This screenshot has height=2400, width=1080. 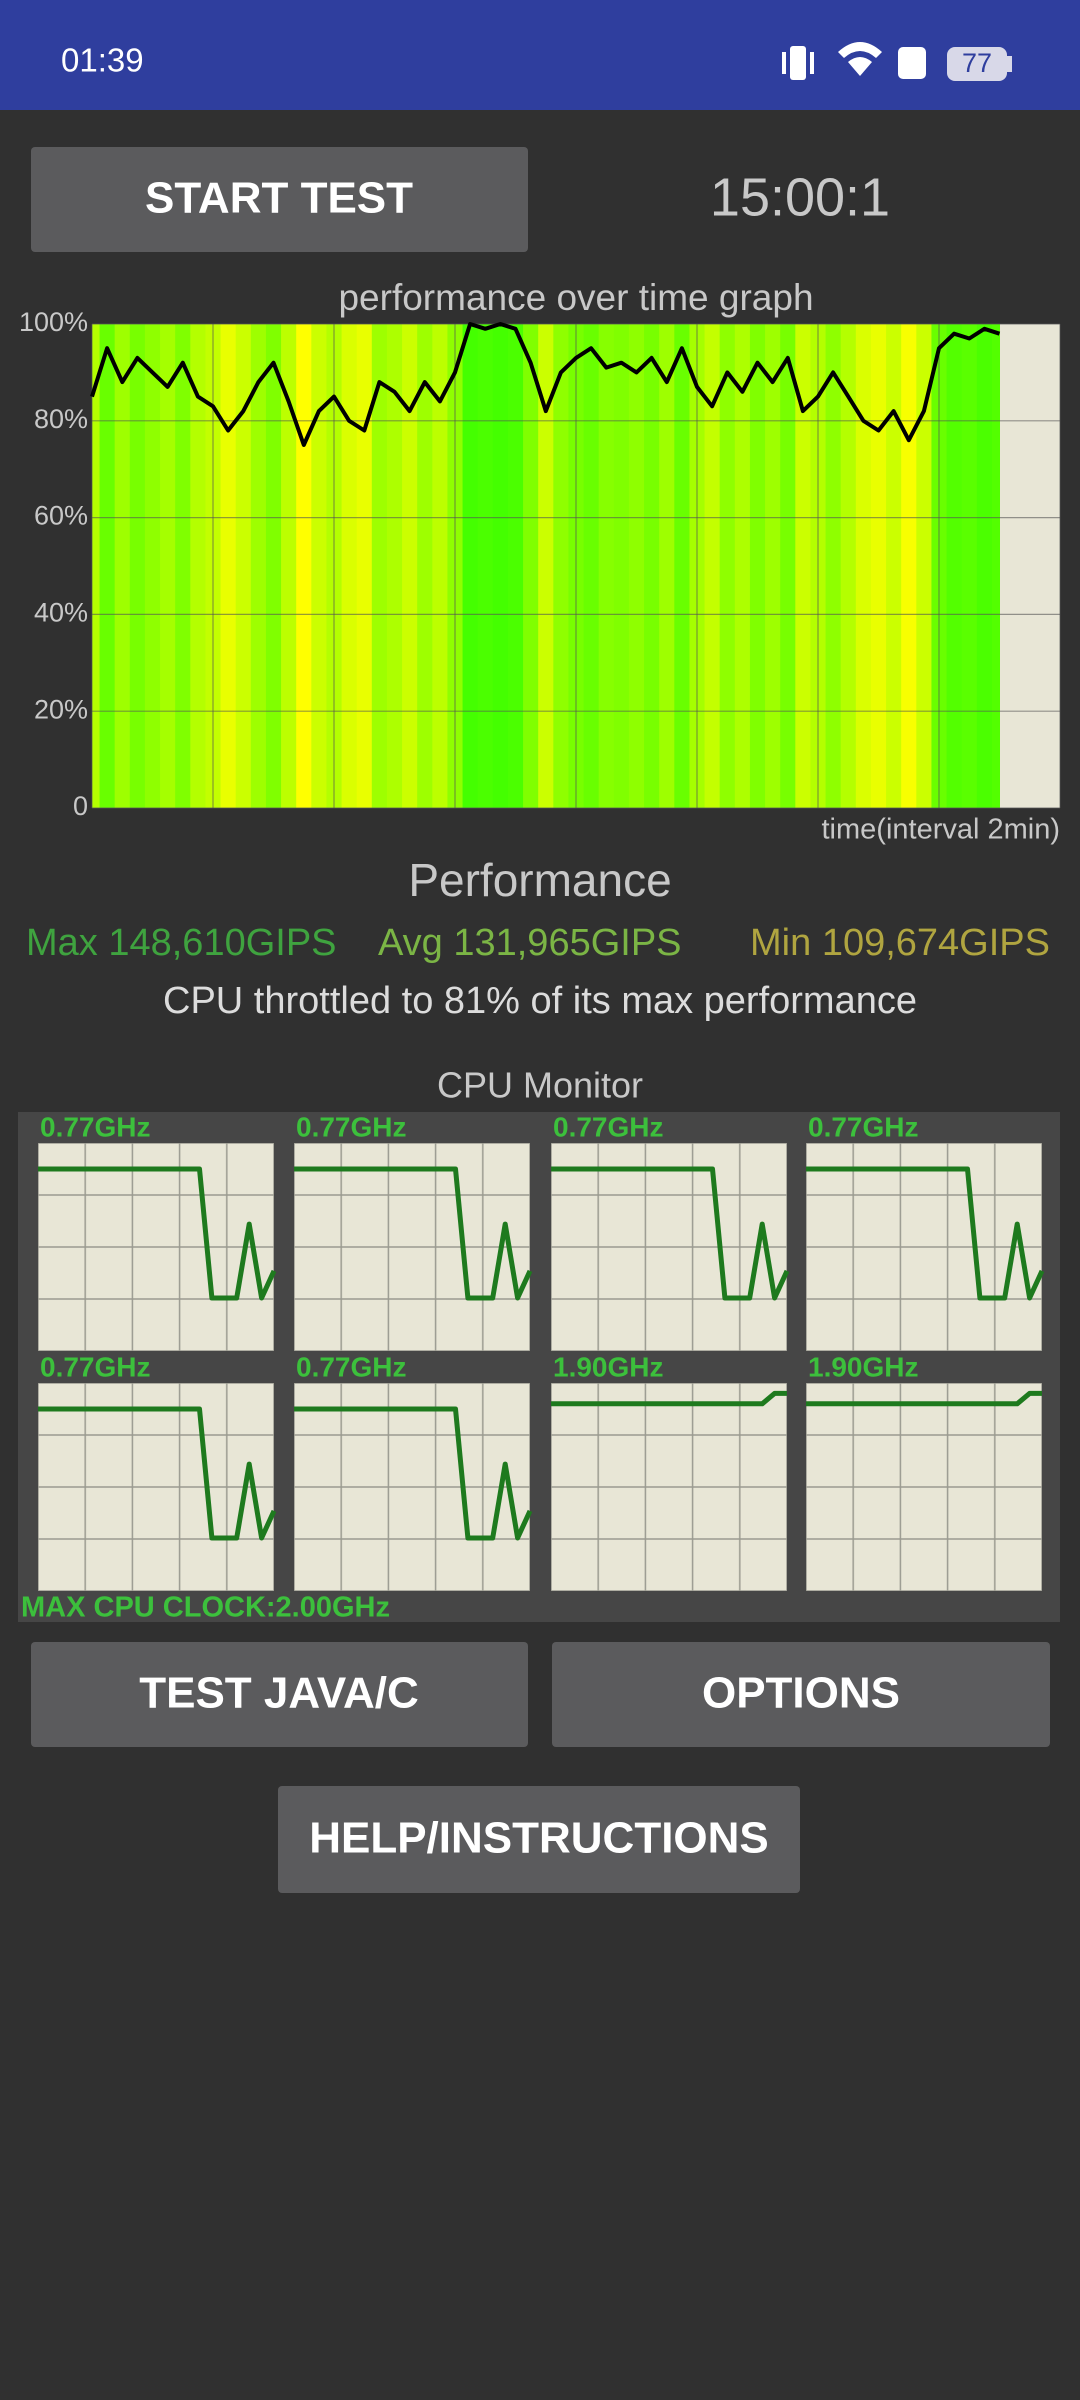 I want to click on x-axis-label: time(interval 2min), so click(x=941, y=830).